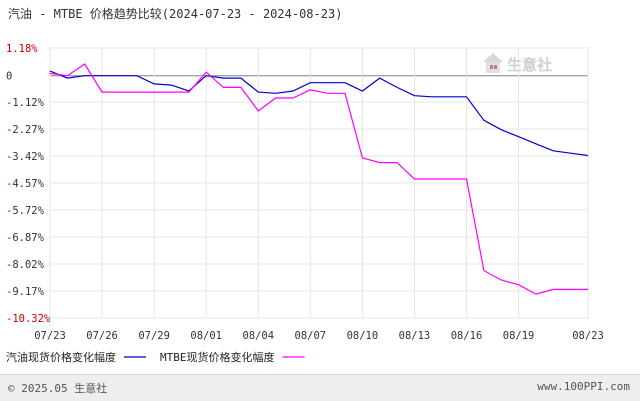  Describe the element at coordinates (50, 336) in the screenshot. I see `x-tick-label: 07/23` at that location.